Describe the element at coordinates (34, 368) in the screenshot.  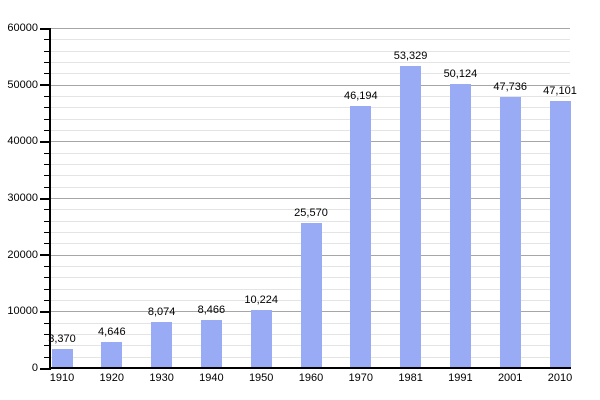
I see `y-axis-tick-label: 0` at that location.